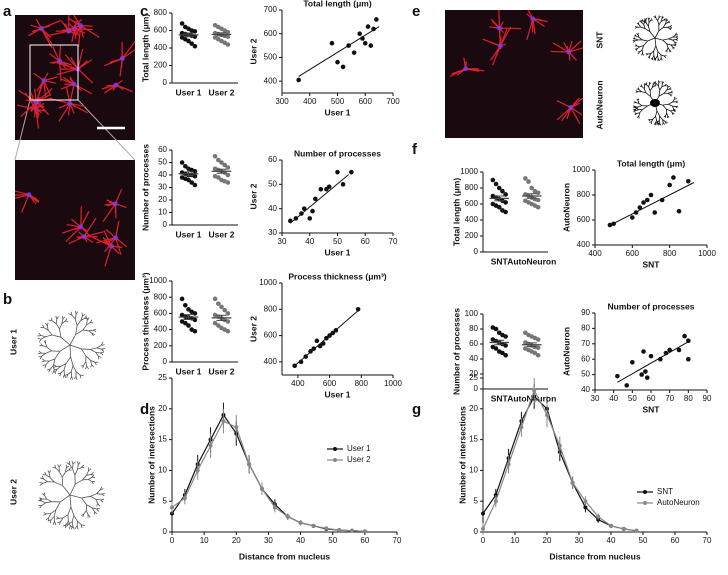  What do you see at coordinates (162, 174) in the screenshot?
I see `y-tick-label: 40` at bounding box center [162, 174].